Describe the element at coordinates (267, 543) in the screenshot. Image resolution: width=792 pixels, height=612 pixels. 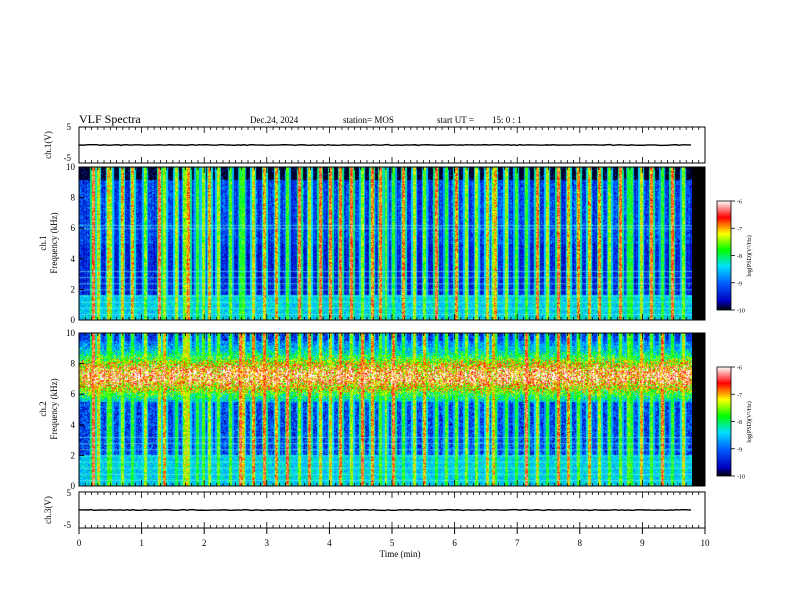
I see `xtick-label: 3` at that location.